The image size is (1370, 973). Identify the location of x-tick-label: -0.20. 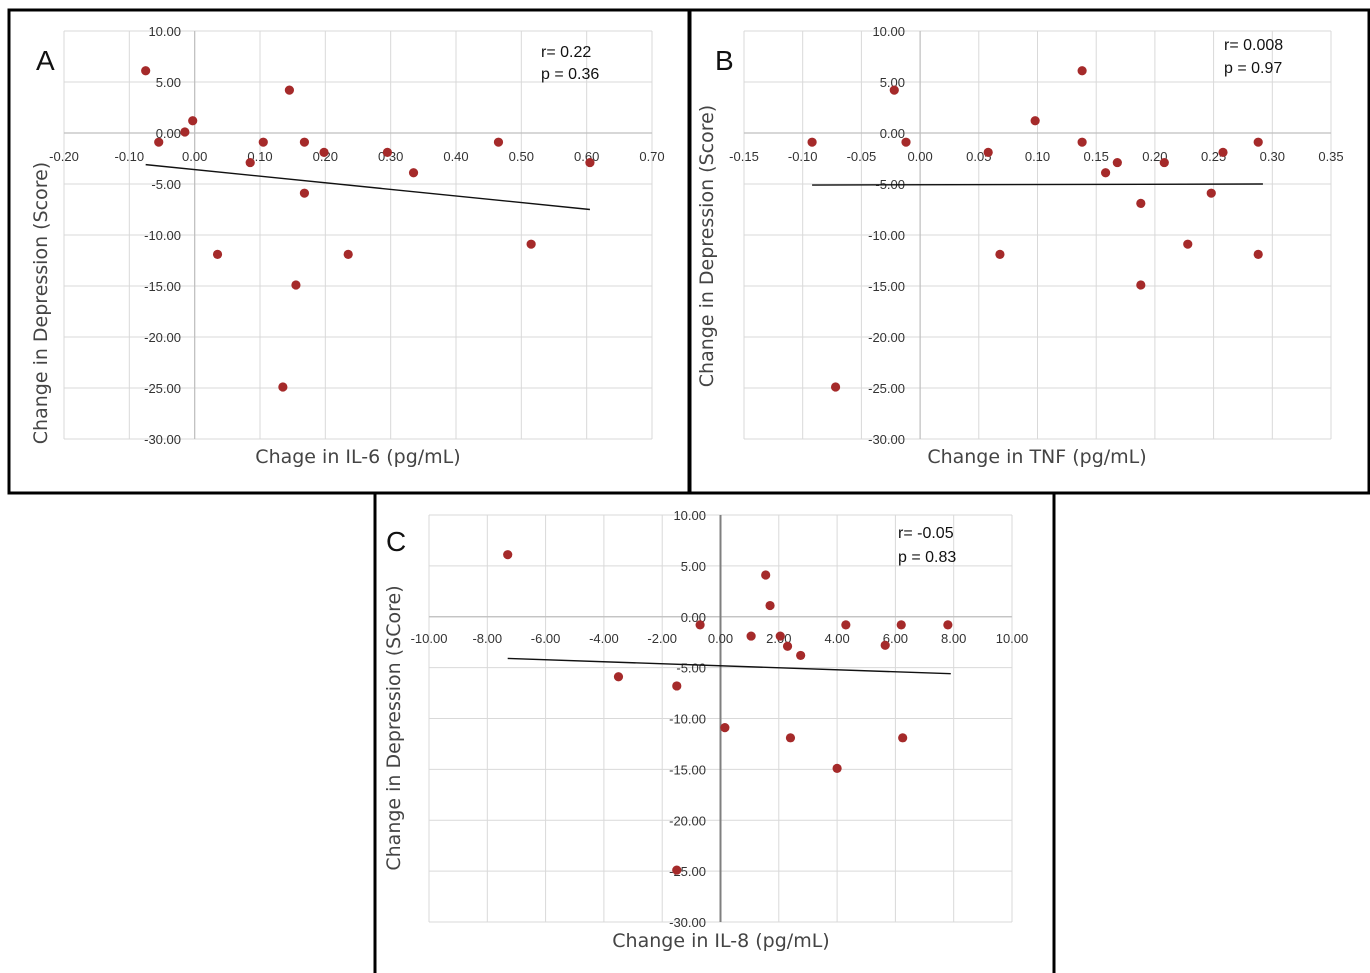
(64, 156).